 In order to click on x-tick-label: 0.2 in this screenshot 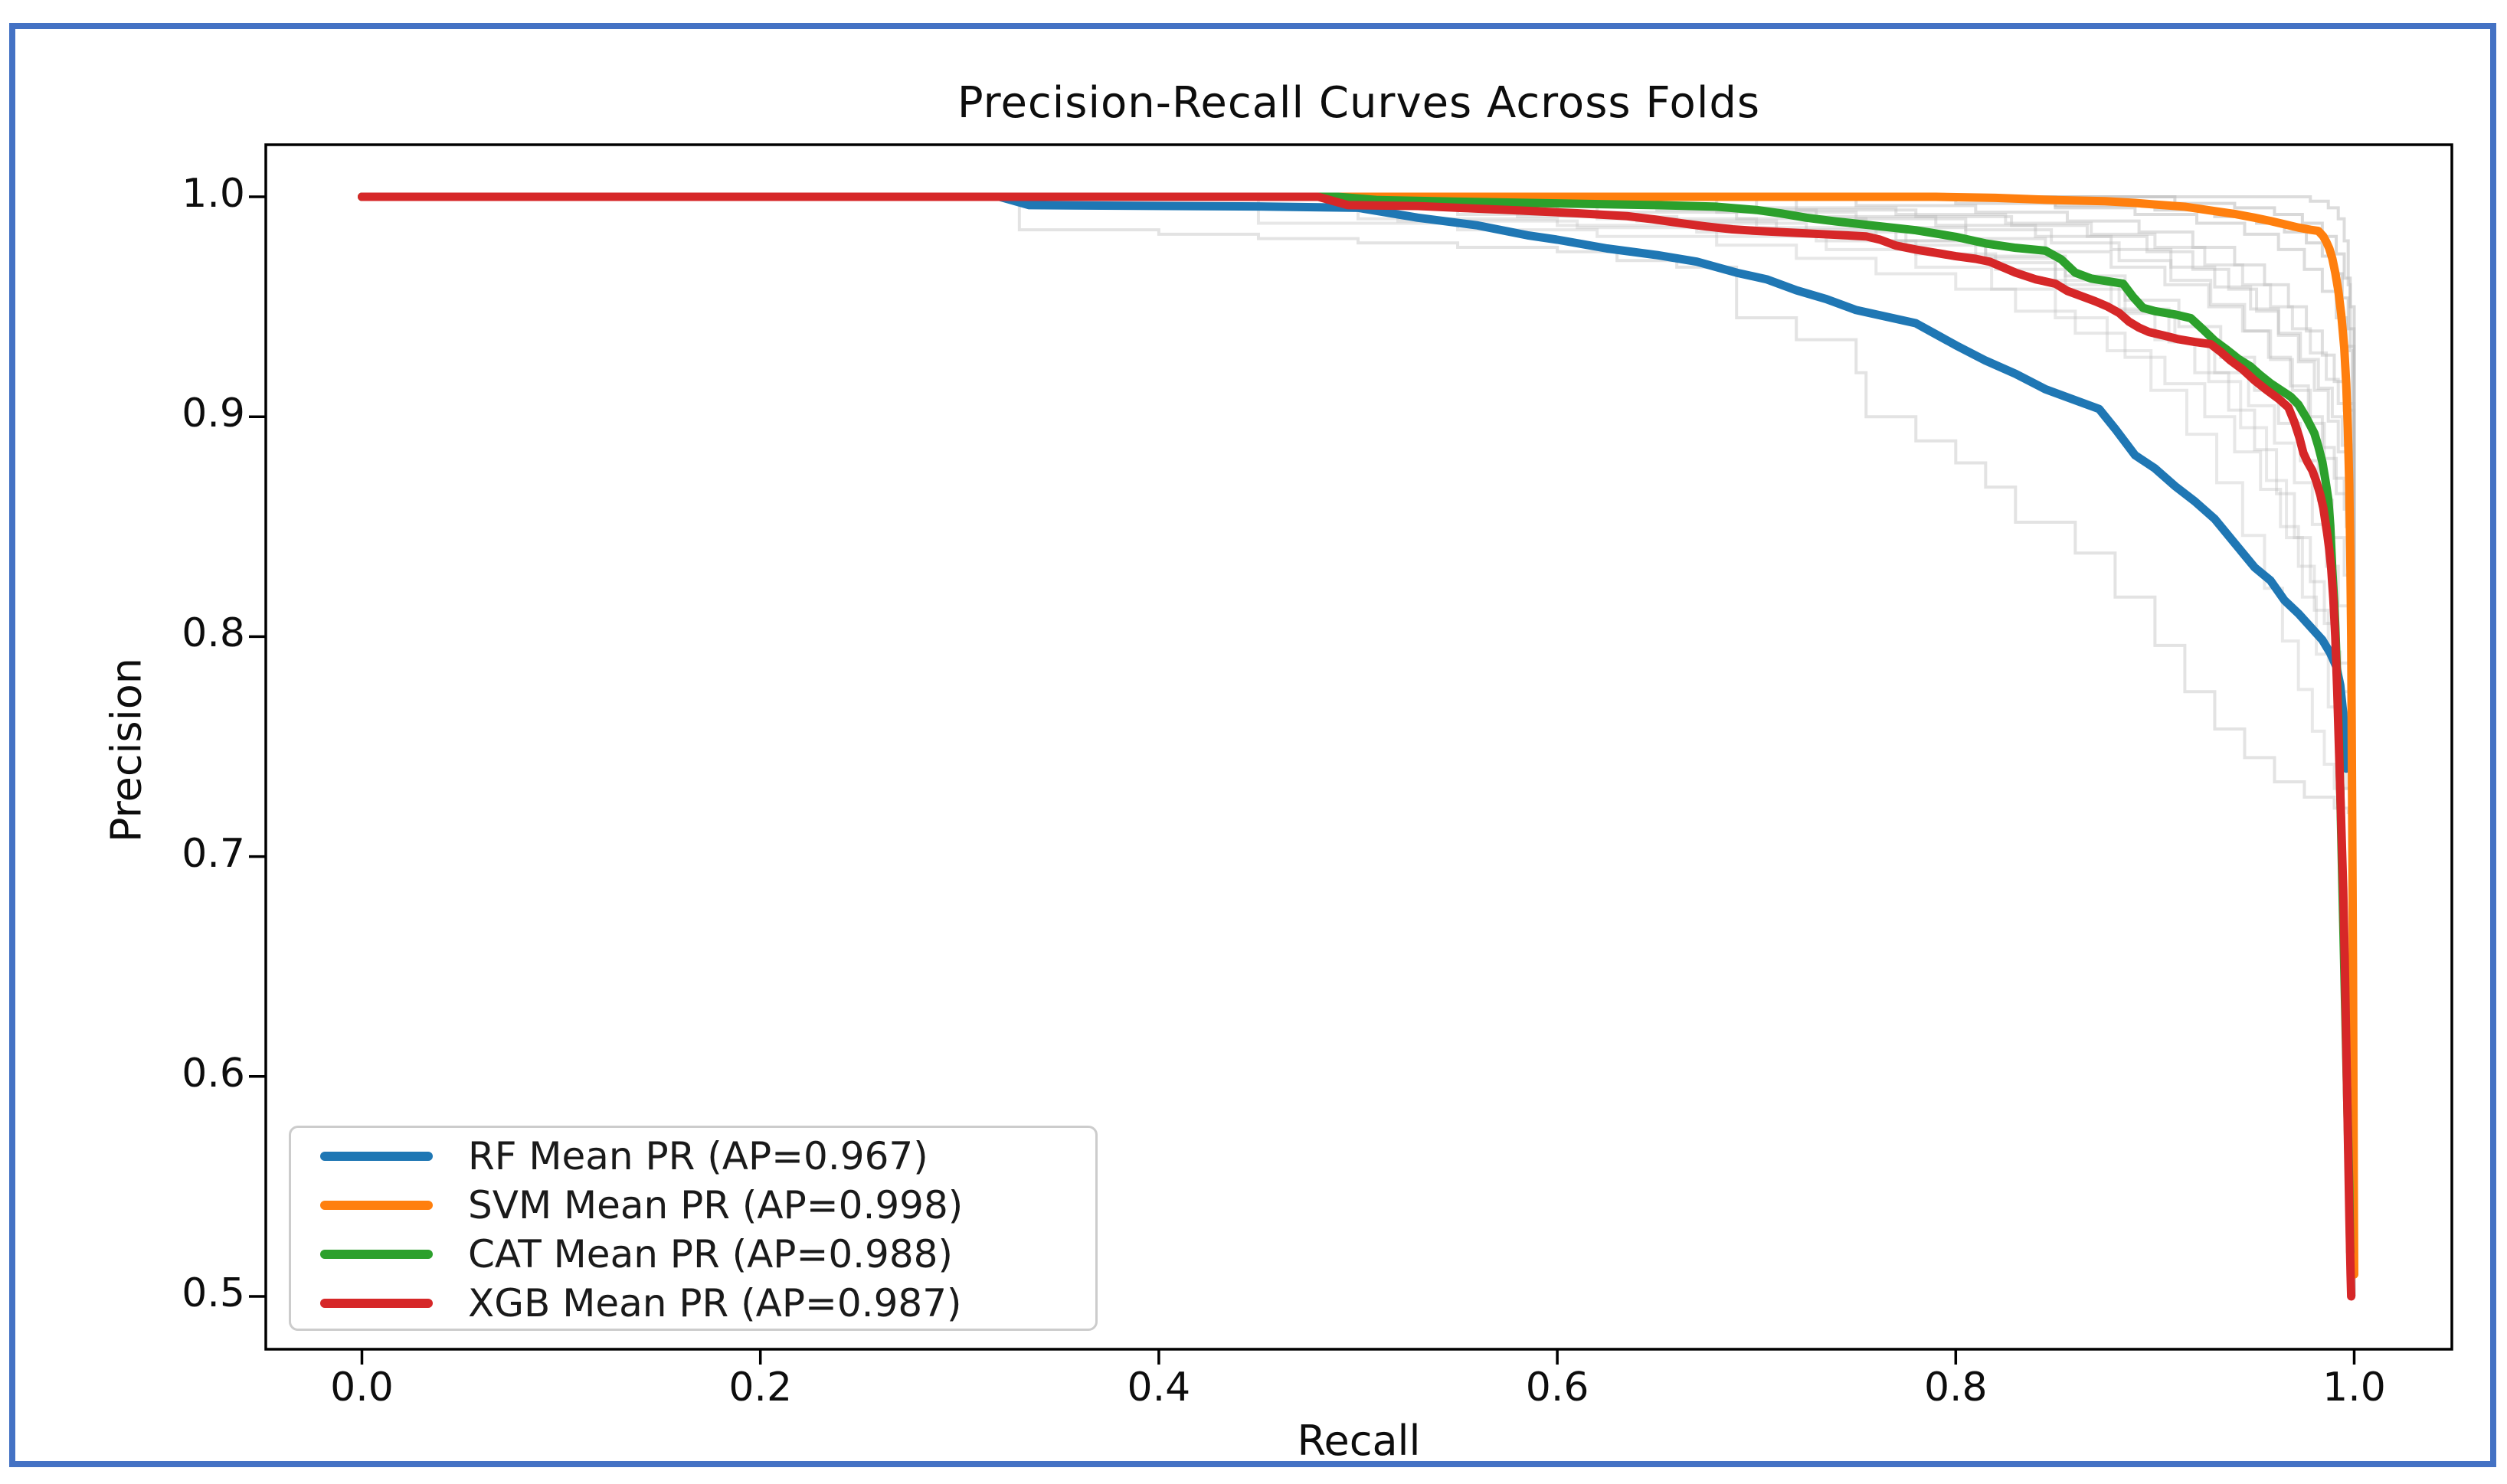, I will do `click(760, 1387)`.